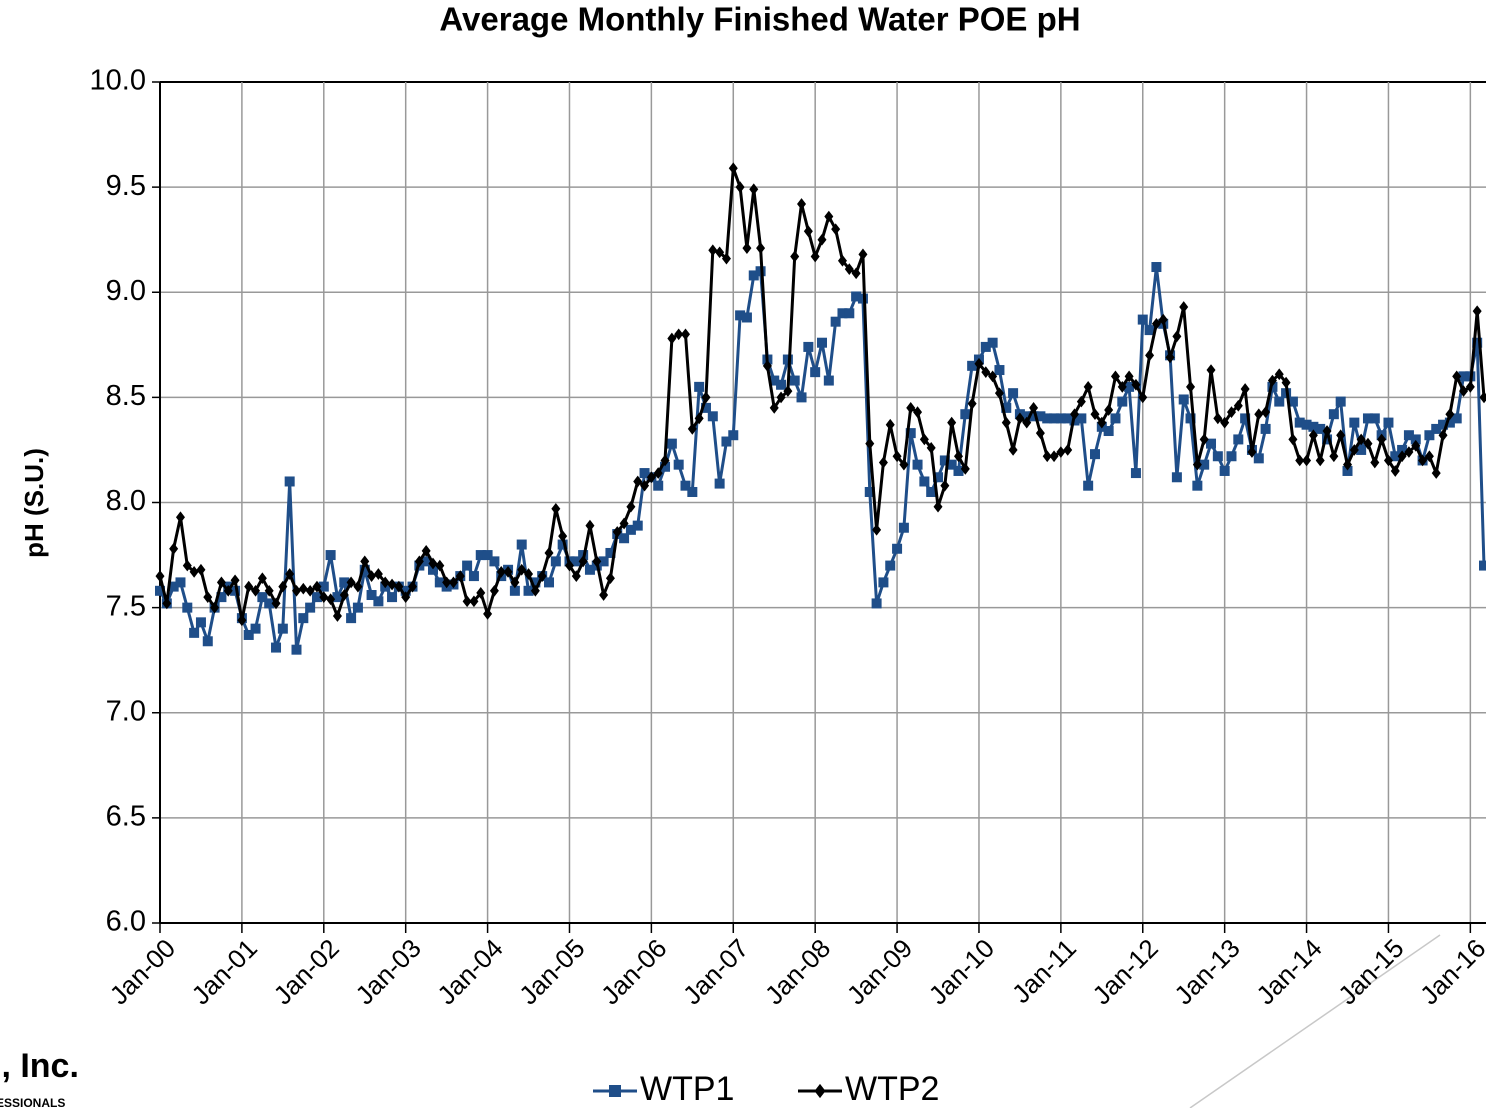 The width and height of the screenshot is (1486, 1108). Describe the element at coordinates (633, 971) in the screenshot. I see `x-tick-label: Jan-06` at that location.